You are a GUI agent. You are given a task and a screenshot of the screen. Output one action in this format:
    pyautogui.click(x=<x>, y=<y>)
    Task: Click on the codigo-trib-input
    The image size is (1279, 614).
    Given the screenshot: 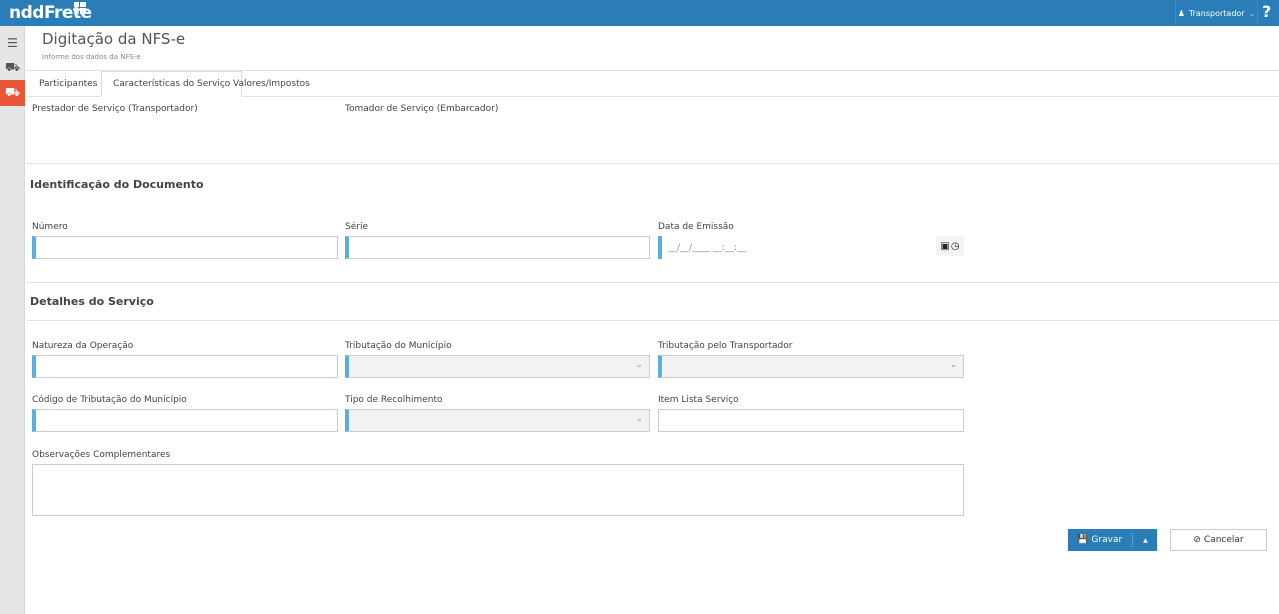 What is the action you would take?
    pyautogui.click(x=185, y=420)
    